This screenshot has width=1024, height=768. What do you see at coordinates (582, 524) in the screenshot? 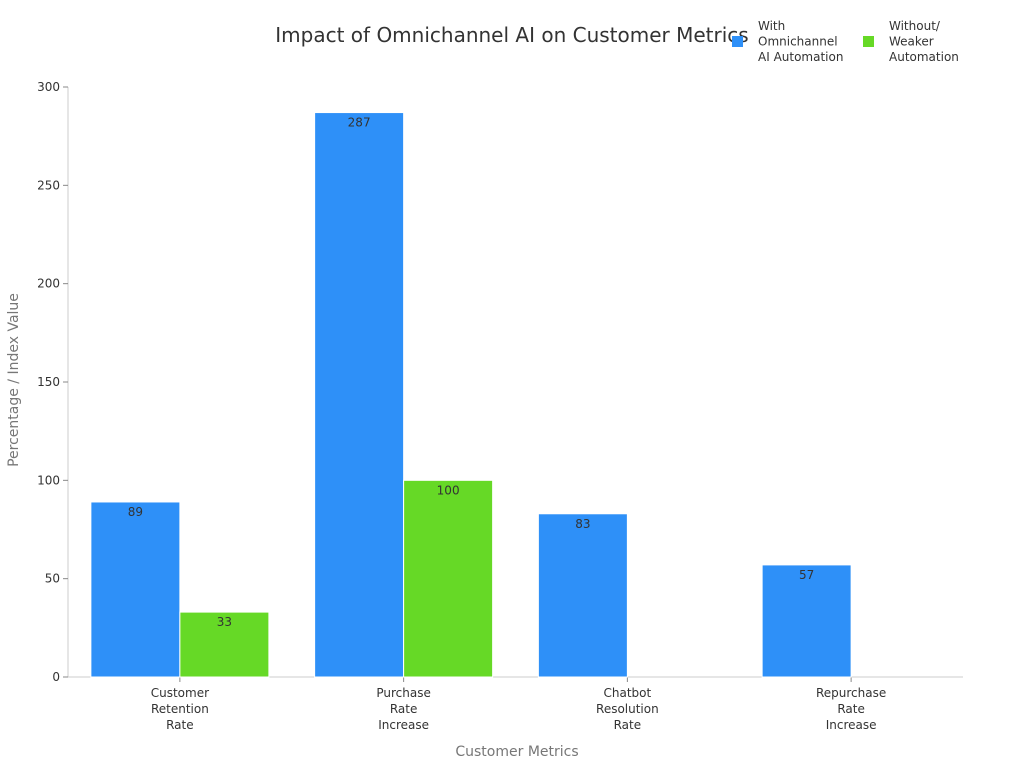
I see `bar-value-label: 83` at bounding box center [582, 524].